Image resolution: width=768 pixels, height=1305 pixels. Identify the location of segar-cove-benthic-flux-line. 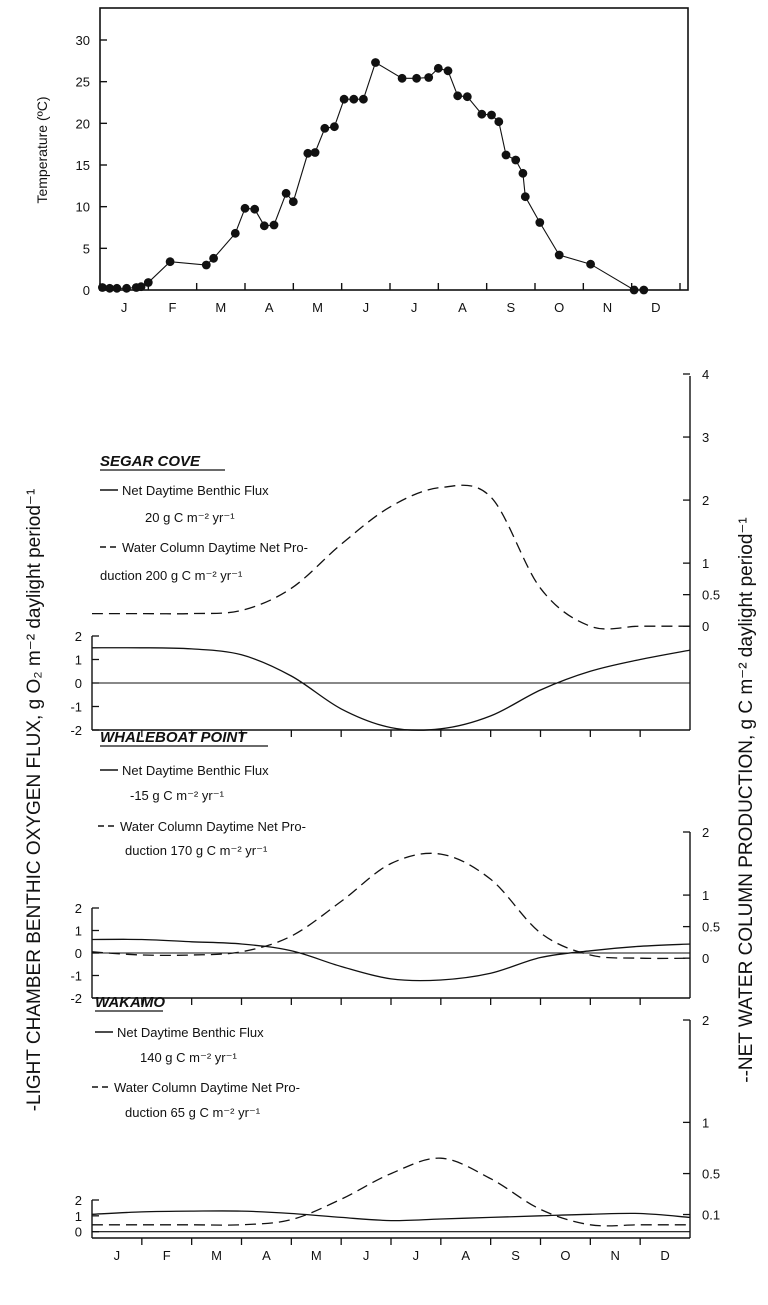
(391, 689).